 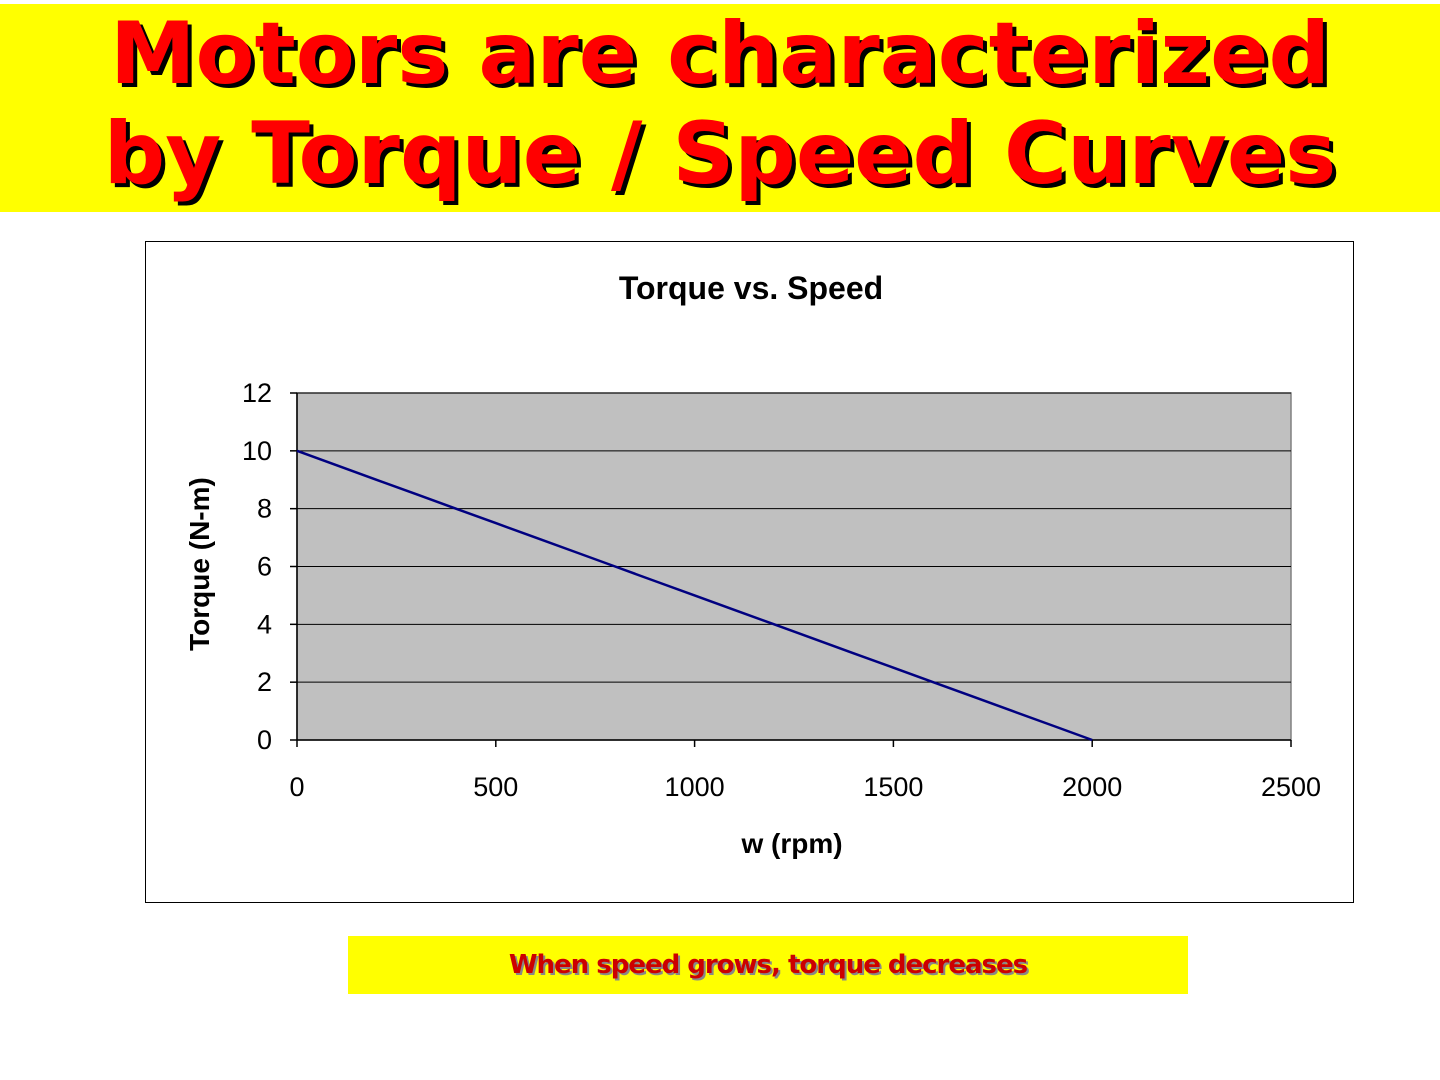 What do you see at coordinates (264, 567) in the screenshot?
I see `y-tick-label: 6` at bounding box center [264, 567].